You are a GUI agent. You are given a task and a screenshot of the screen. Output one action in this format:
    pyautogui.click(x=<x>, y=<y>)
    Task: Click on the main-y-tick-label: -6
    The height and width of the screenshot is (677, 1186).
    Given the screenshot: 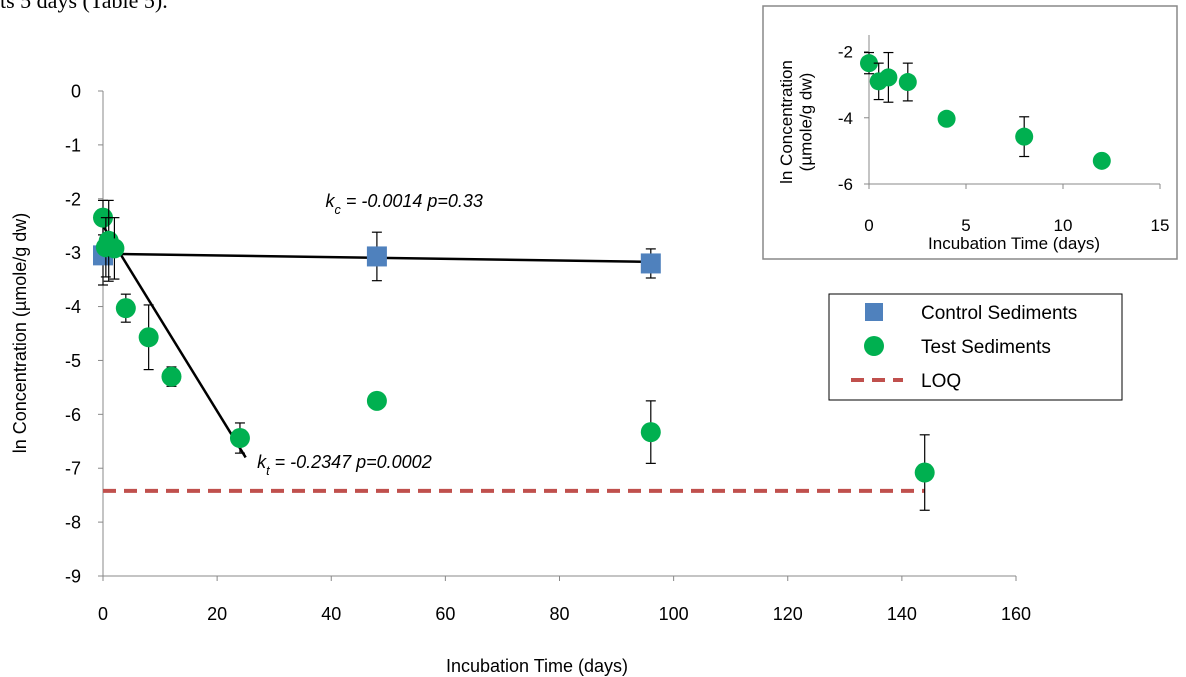 What is the action you would take?
    pyautogui.click(x=73, y=415)
    